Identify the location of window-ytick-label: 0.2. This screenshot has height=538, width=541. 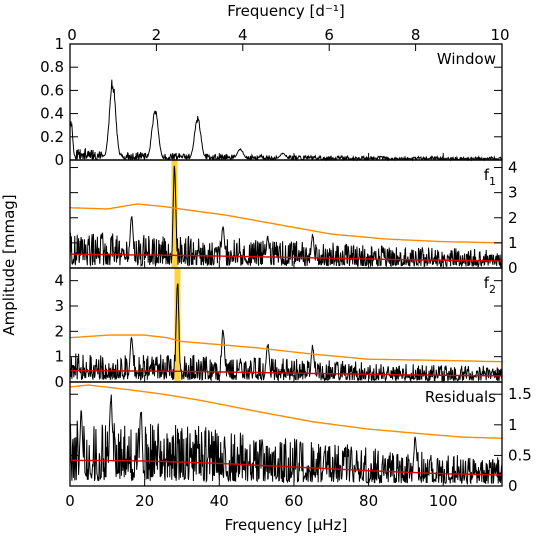
(52, 137).